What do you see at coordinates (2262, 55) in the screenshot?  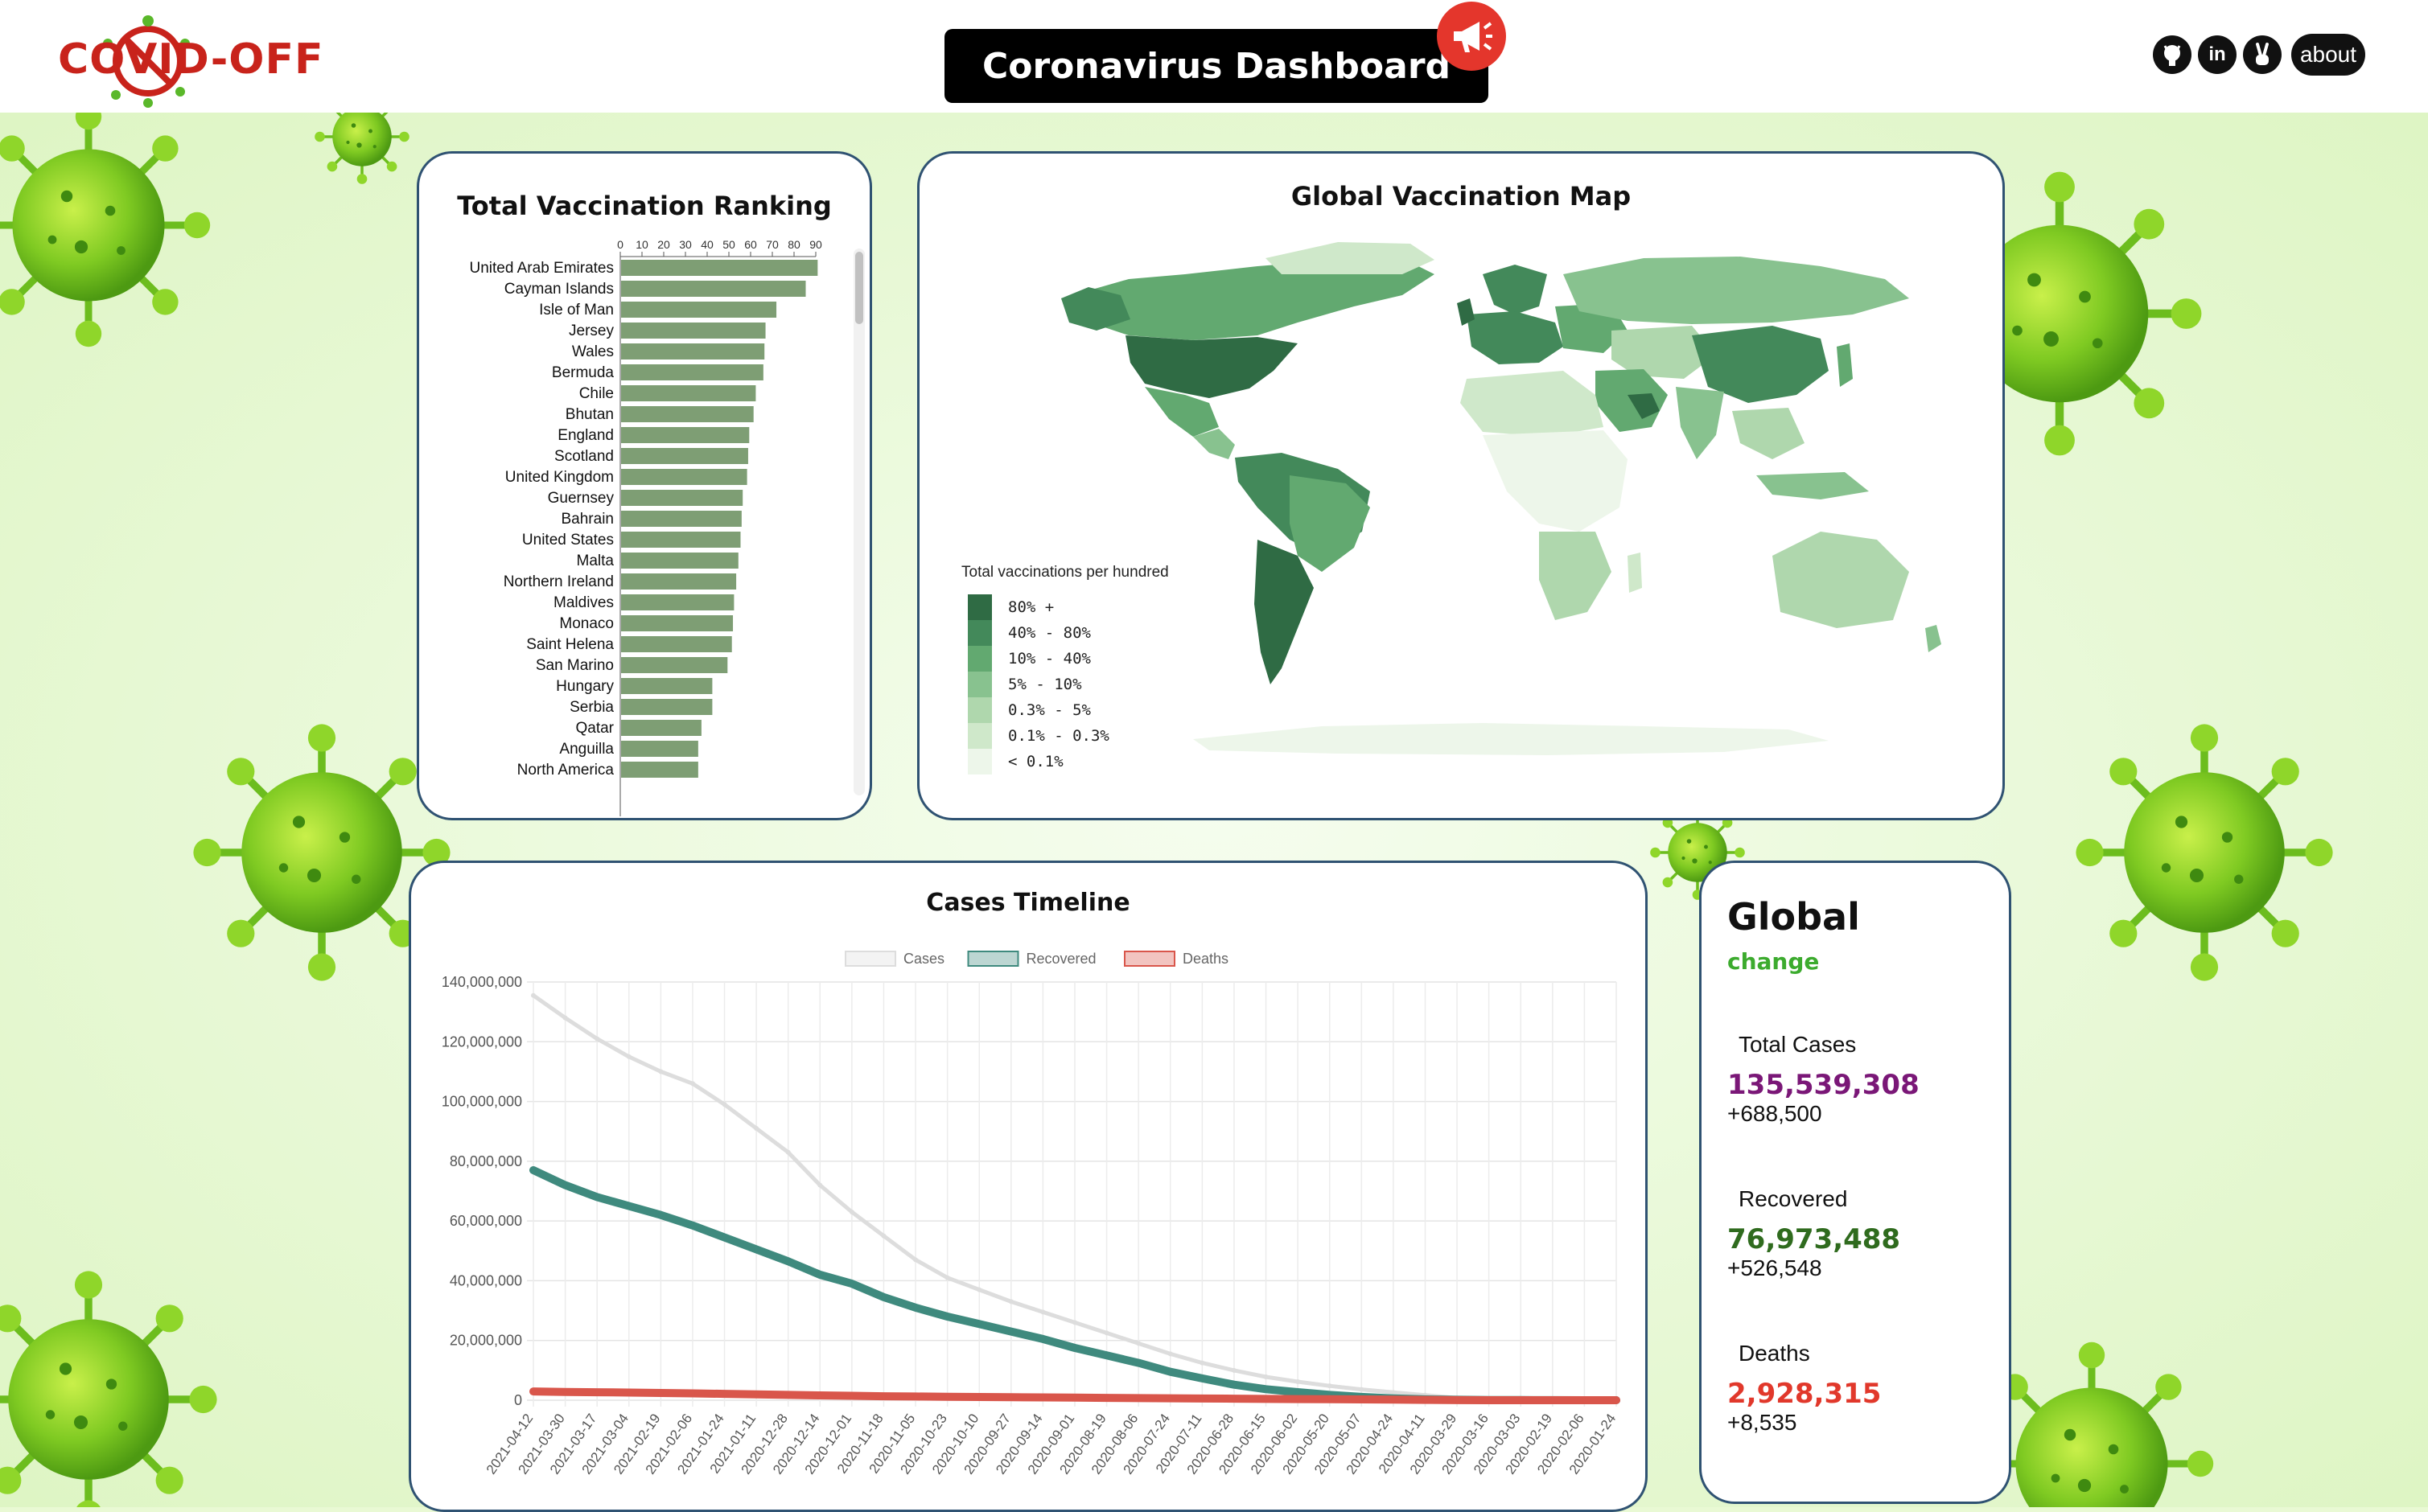 I see `peace-hand-icon` at bounding box center [2262, 55].